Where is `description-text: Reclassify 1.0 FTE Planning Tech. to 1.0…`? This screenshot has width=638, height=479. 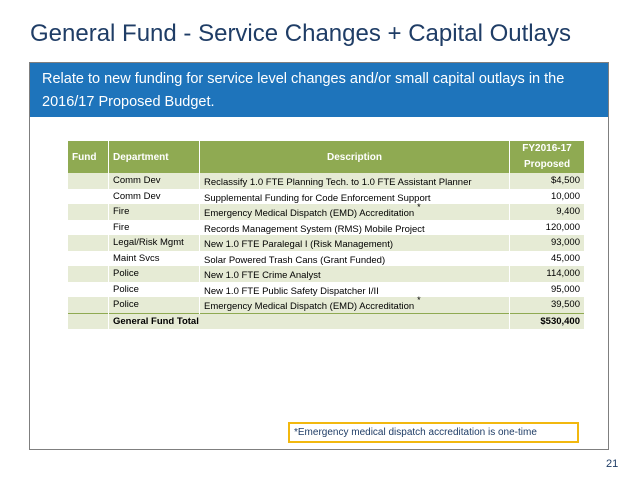
description-text: Reclassify 1.0 FTE Planning Tech. to 1.0… is located at coordinates (338, 183).